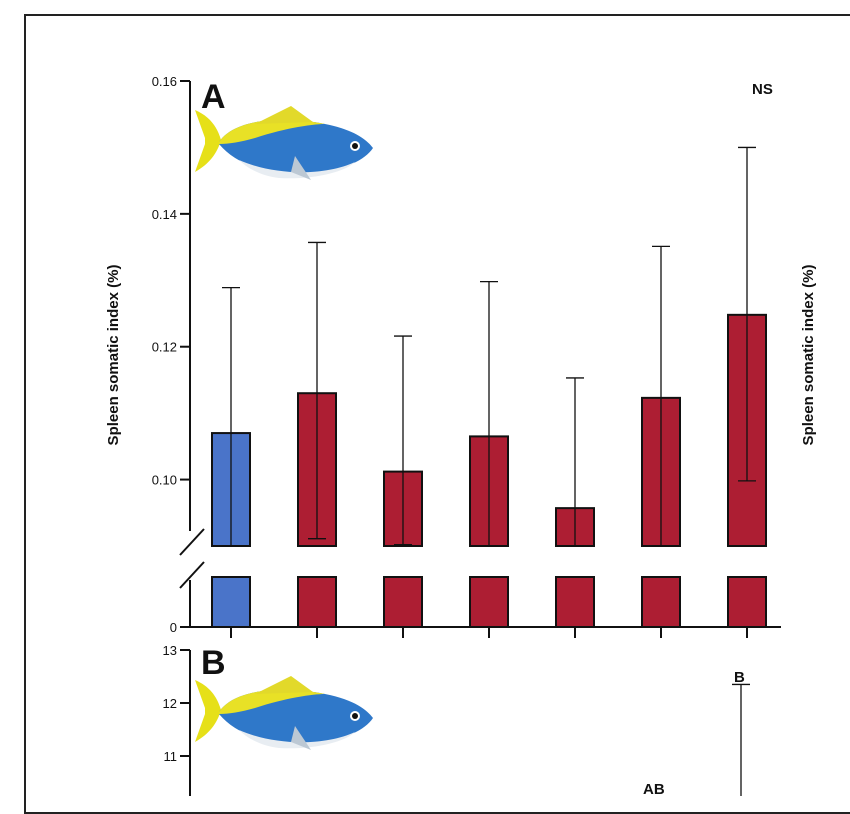  Describe the element at coordinates (762, 89) in the screenshot. I see `panel-a-ns-annotation: NS` at that location.